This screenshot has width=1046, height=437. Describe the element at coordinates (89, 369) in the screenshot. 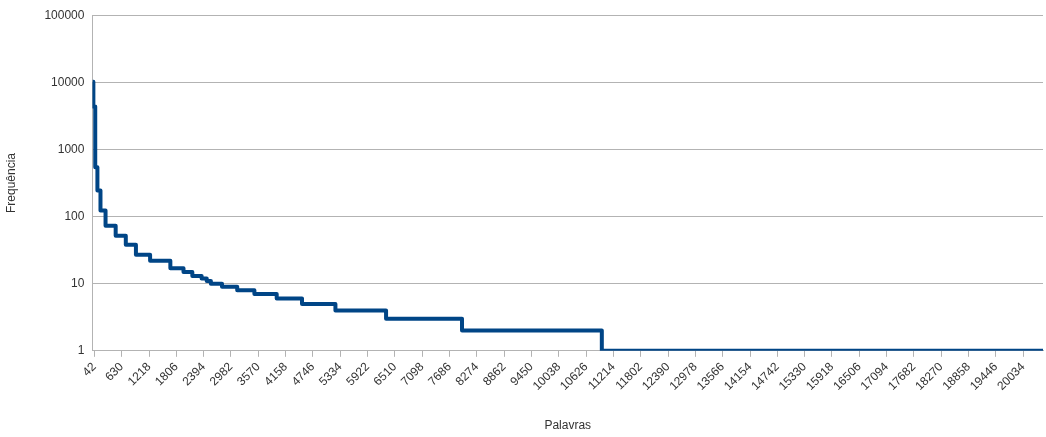

I see `x-tick-label: 42` at that location.